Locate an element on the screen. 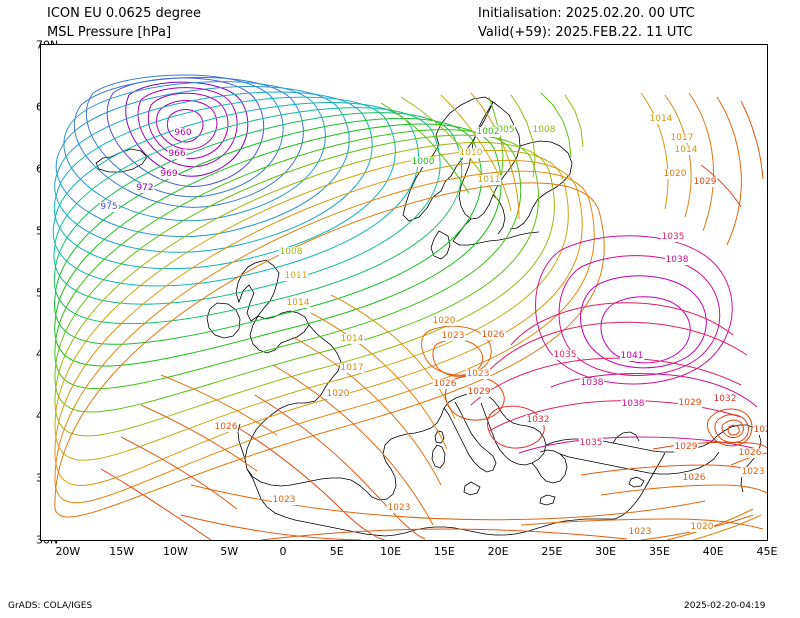 This screenshot has width=800, height=618. contour-label: 1041 is located at coordinates (632, 356).